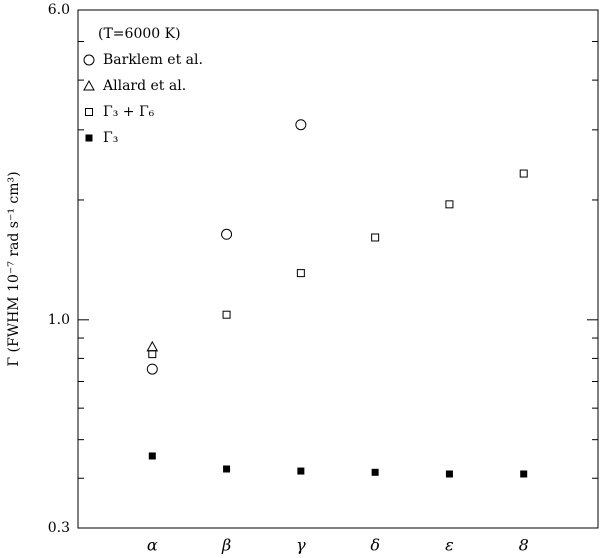 This screenshot has height=558, width=600. Describe the element at coordinates (375, 545) in the screenshot. I see `x-tick-label: δ` at that location.